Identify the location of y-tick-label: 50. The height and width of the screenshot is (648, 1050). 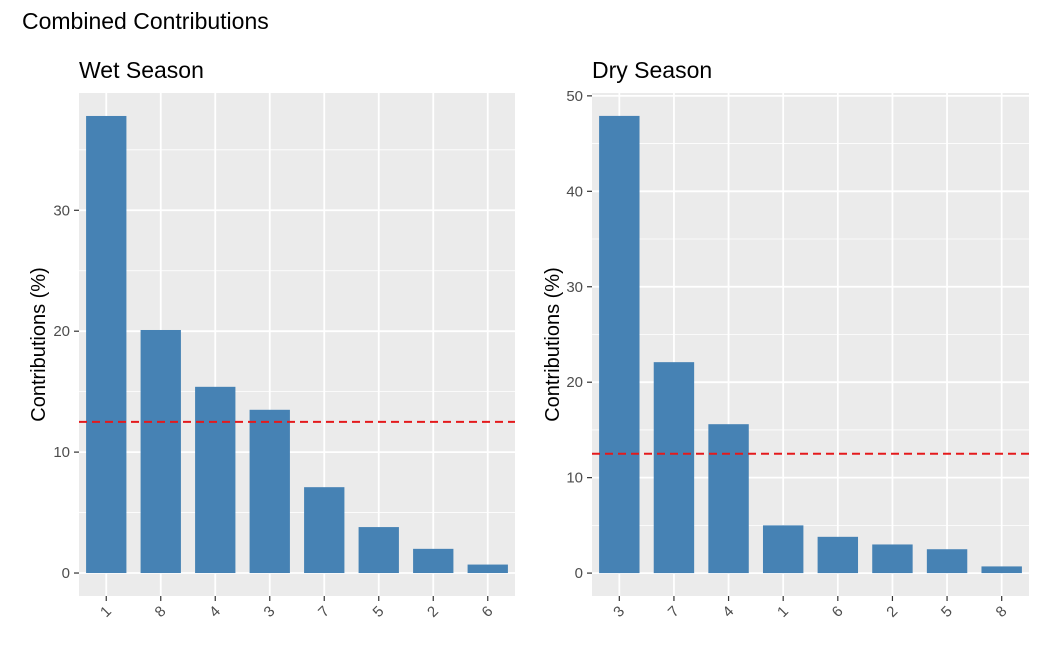
(574, 96).